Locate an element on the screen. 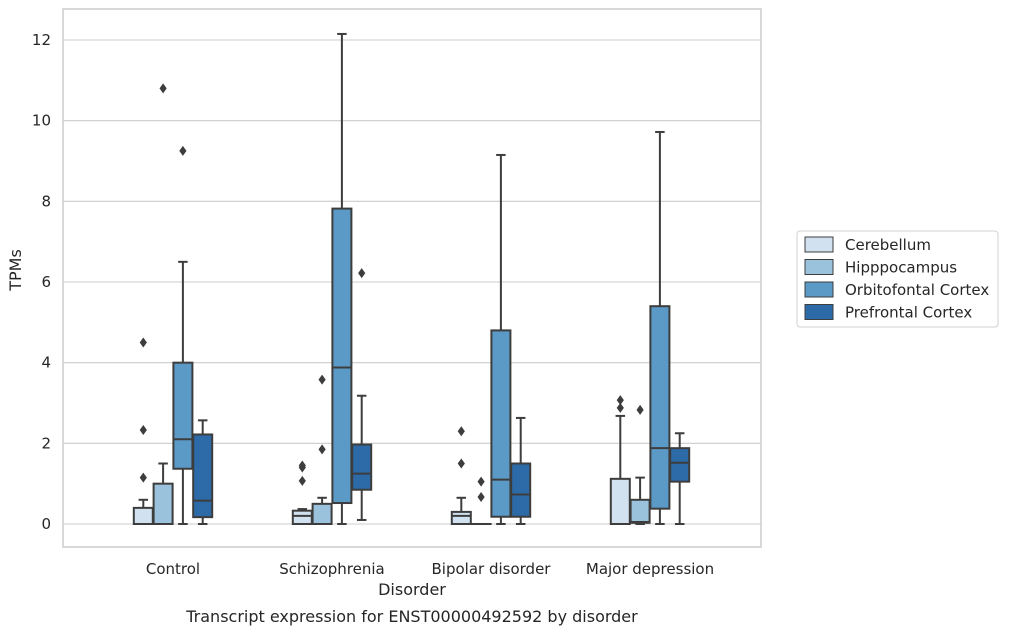 The width and height of the screenshot is (1009, 634). y-tick-label: 4 is located at coordinates (46, 363).